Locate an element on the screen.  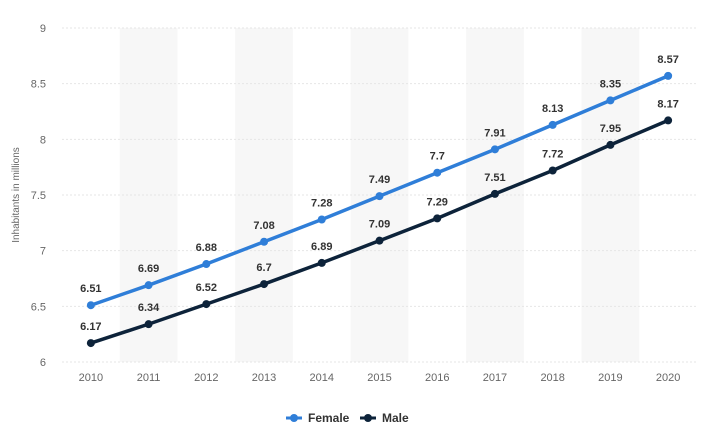
data-label-male: 7.29 is located at coordinates (437, 202).